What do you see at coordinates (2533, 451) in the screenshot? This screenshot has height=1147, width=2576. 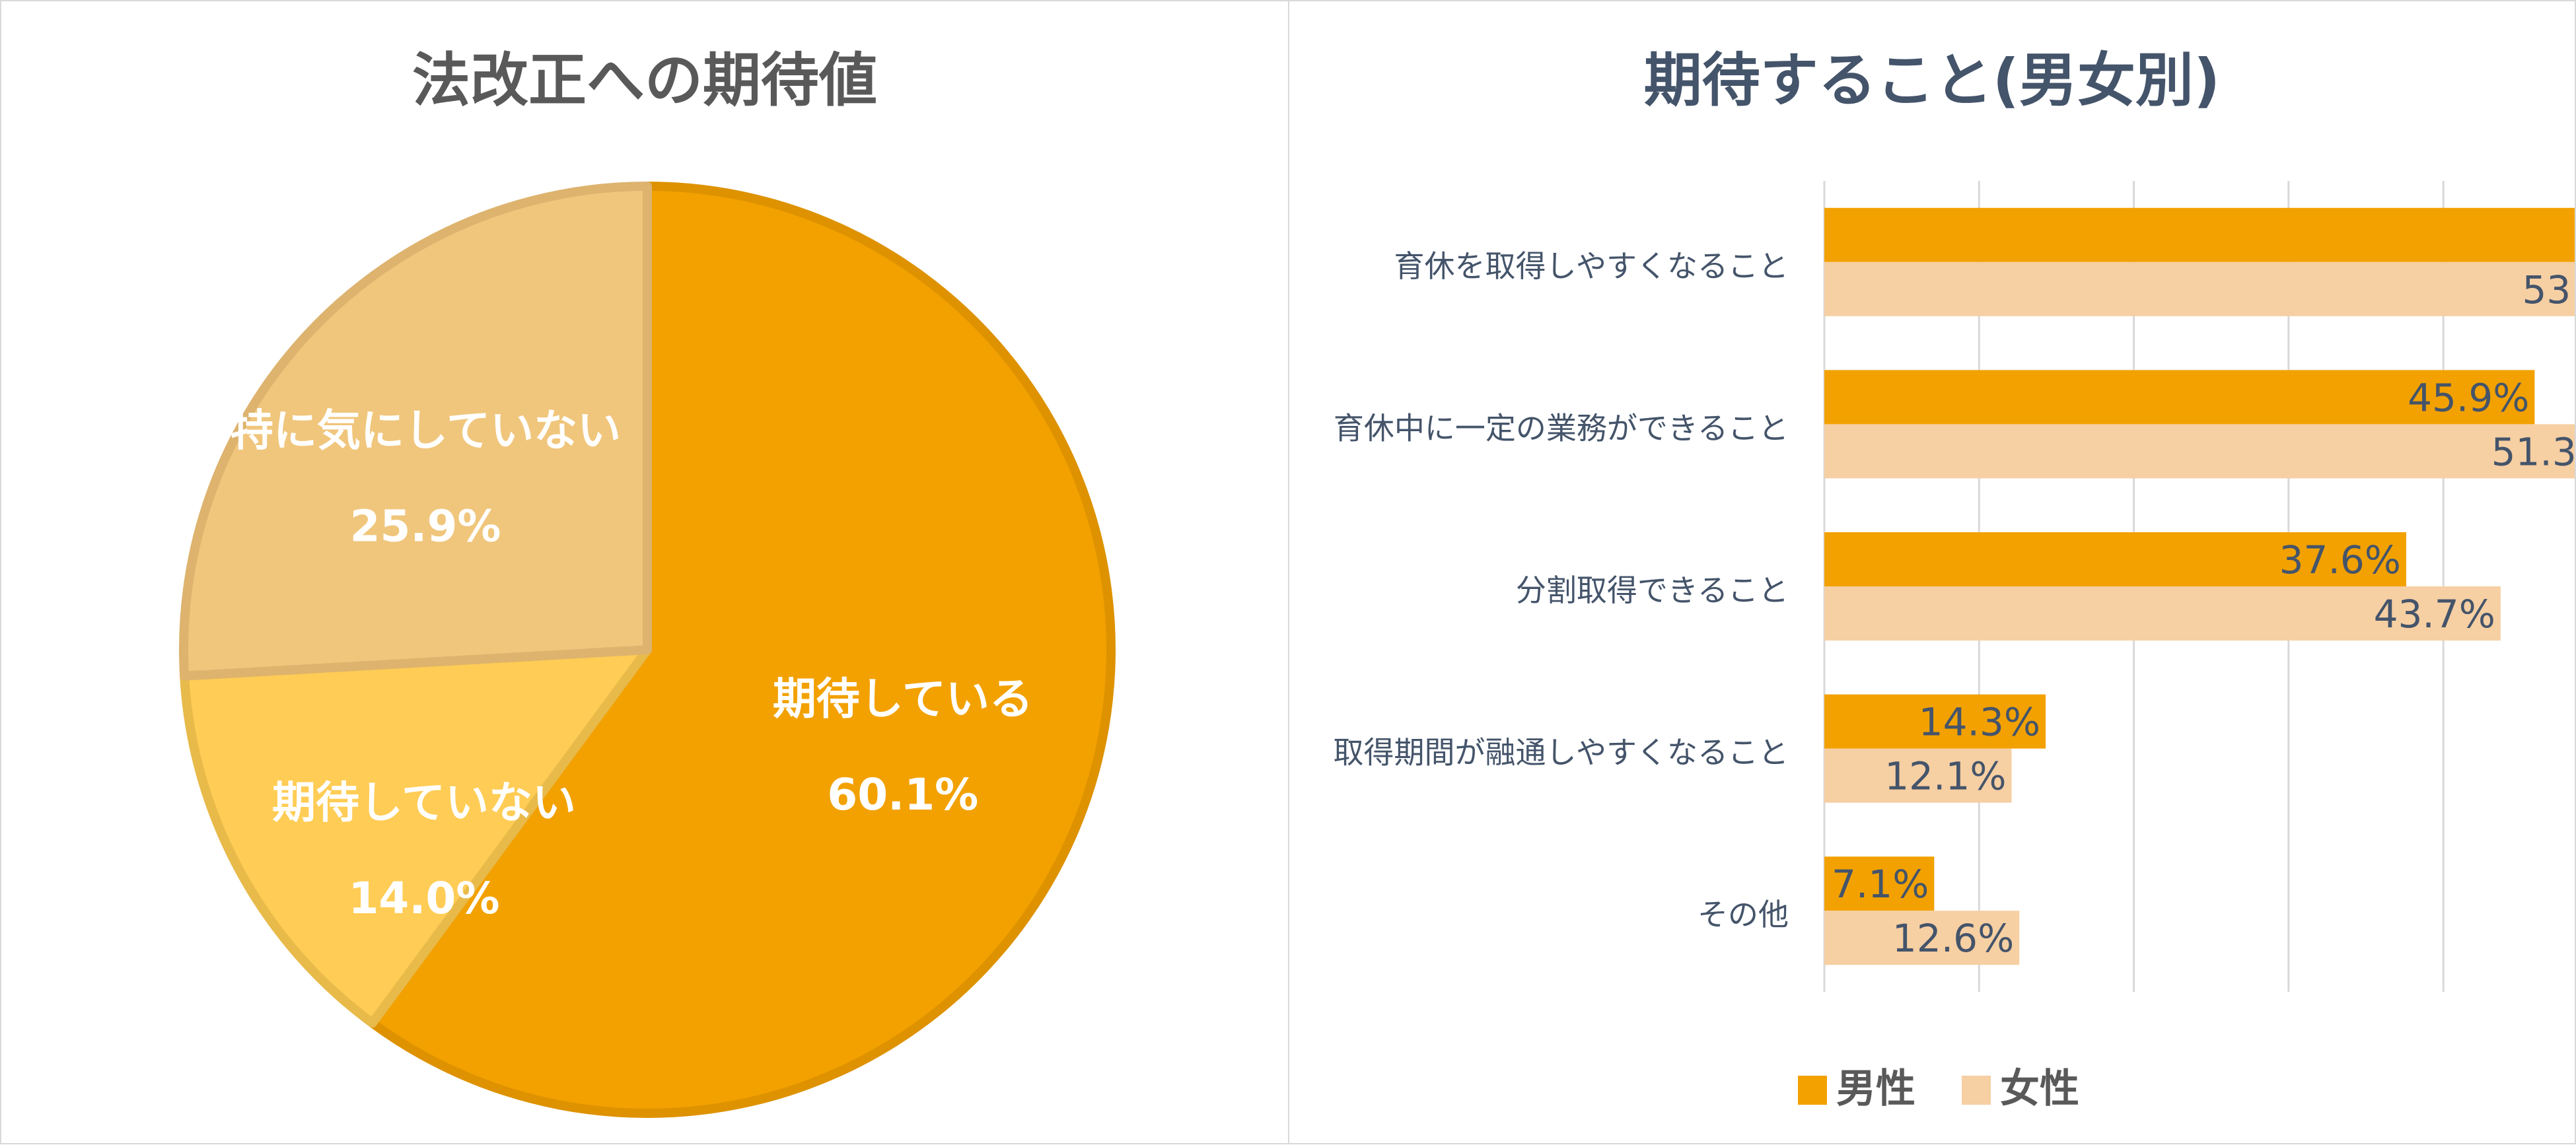 I see `bar-value-label: 51.3%` at bounding box center [2533, 451].